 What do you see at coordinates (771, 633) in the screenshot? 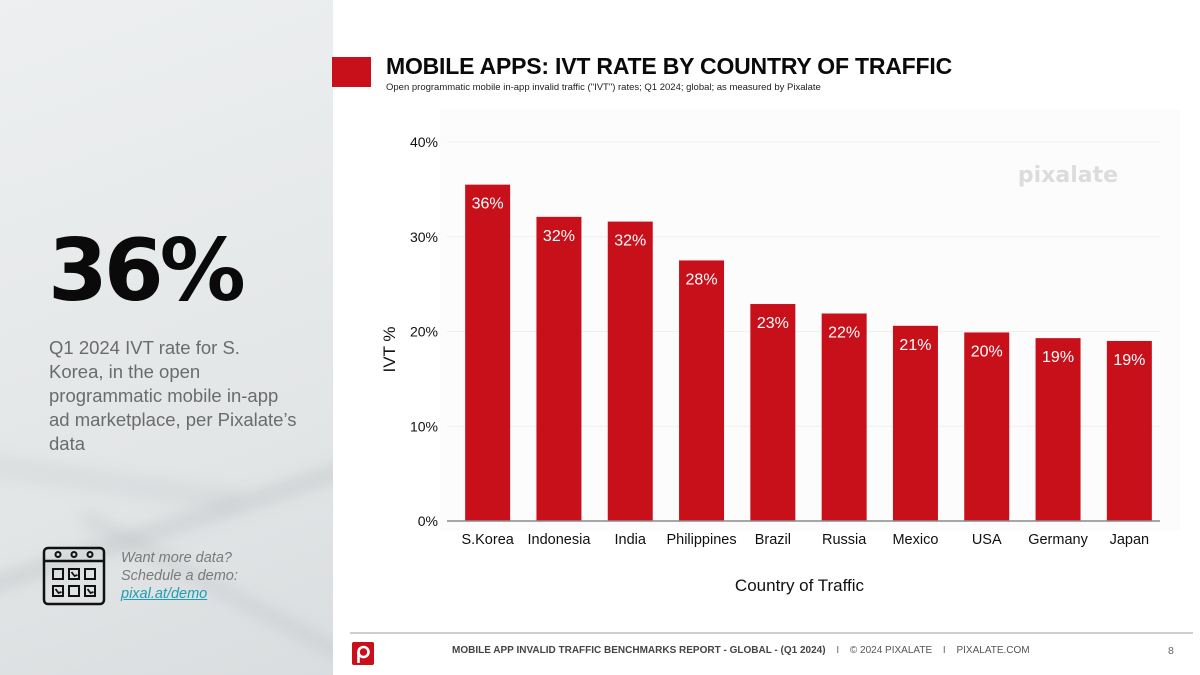
I see `footer-divider` at bounding box center [771, 633].